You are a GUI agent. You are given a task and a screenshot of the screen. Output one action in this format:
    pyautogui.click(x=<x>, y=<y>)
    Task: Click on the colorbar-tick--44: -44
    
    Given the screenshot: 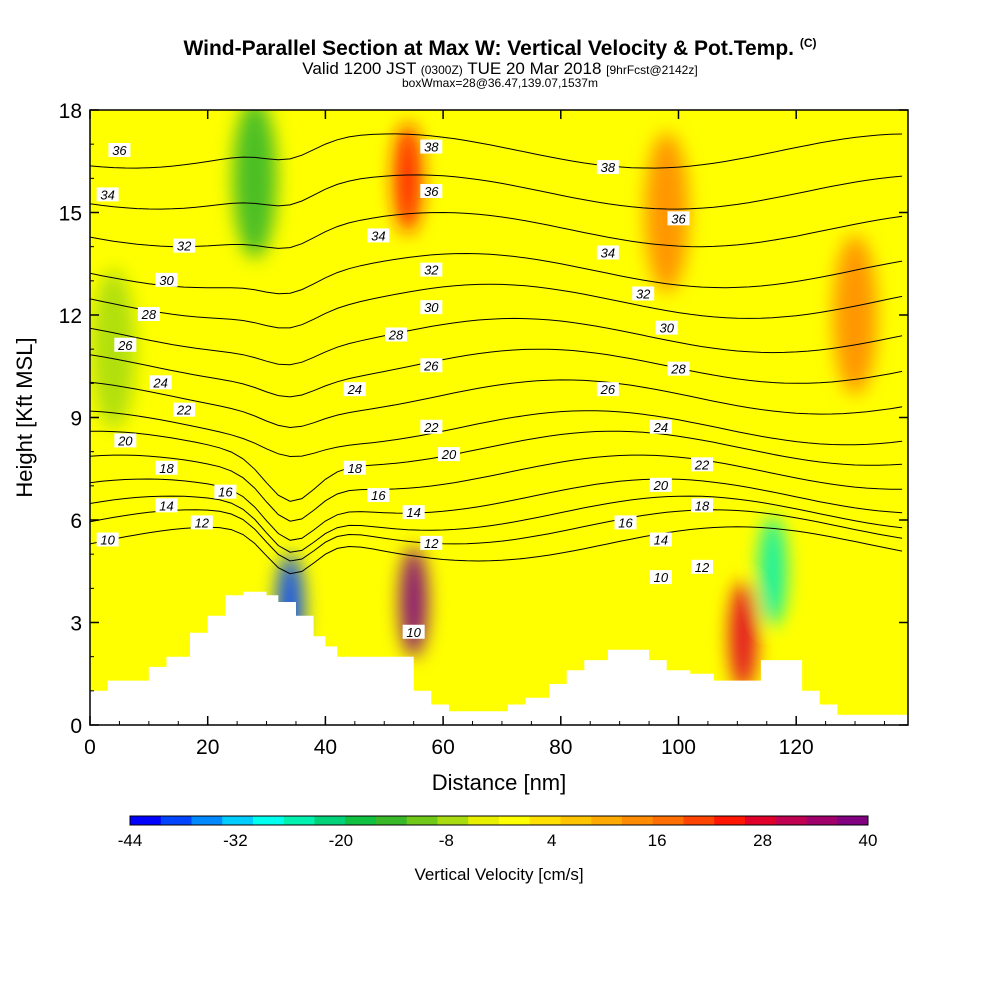 What is the action you would take?
    pyautogui.click(x=130, y=840)
    